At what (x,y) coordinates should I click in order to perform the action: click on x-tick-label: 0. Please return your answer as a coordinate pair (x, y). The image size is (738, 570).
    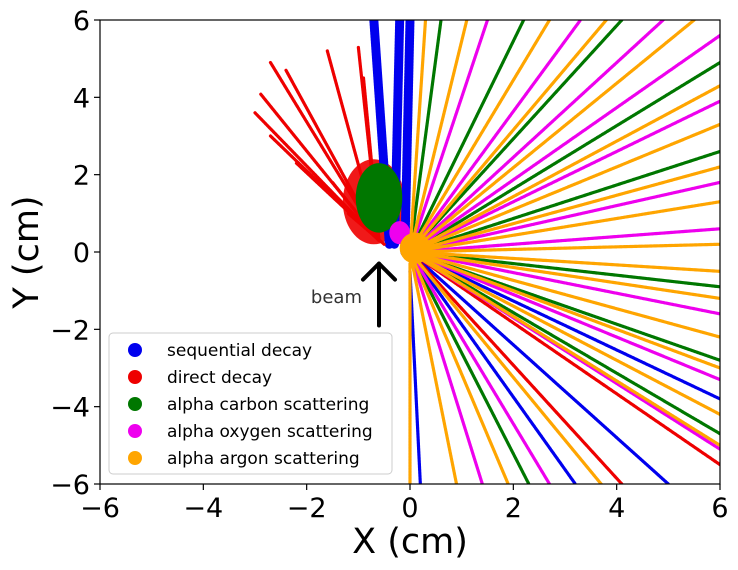
    Looking at the image, I should click on (409, 508).